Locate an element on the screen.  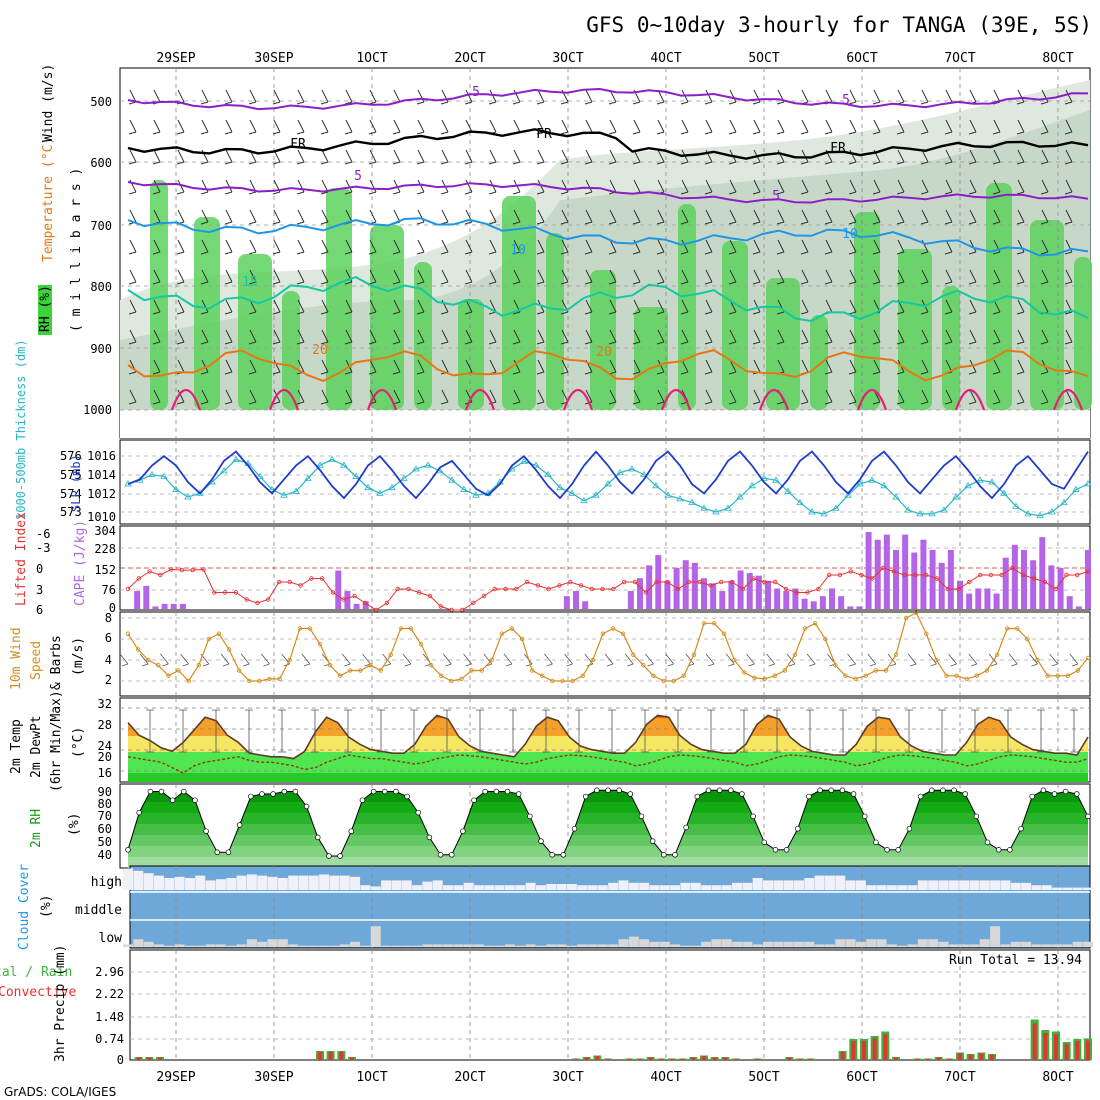
rh-shade-high is located at coordinates (255, 332).